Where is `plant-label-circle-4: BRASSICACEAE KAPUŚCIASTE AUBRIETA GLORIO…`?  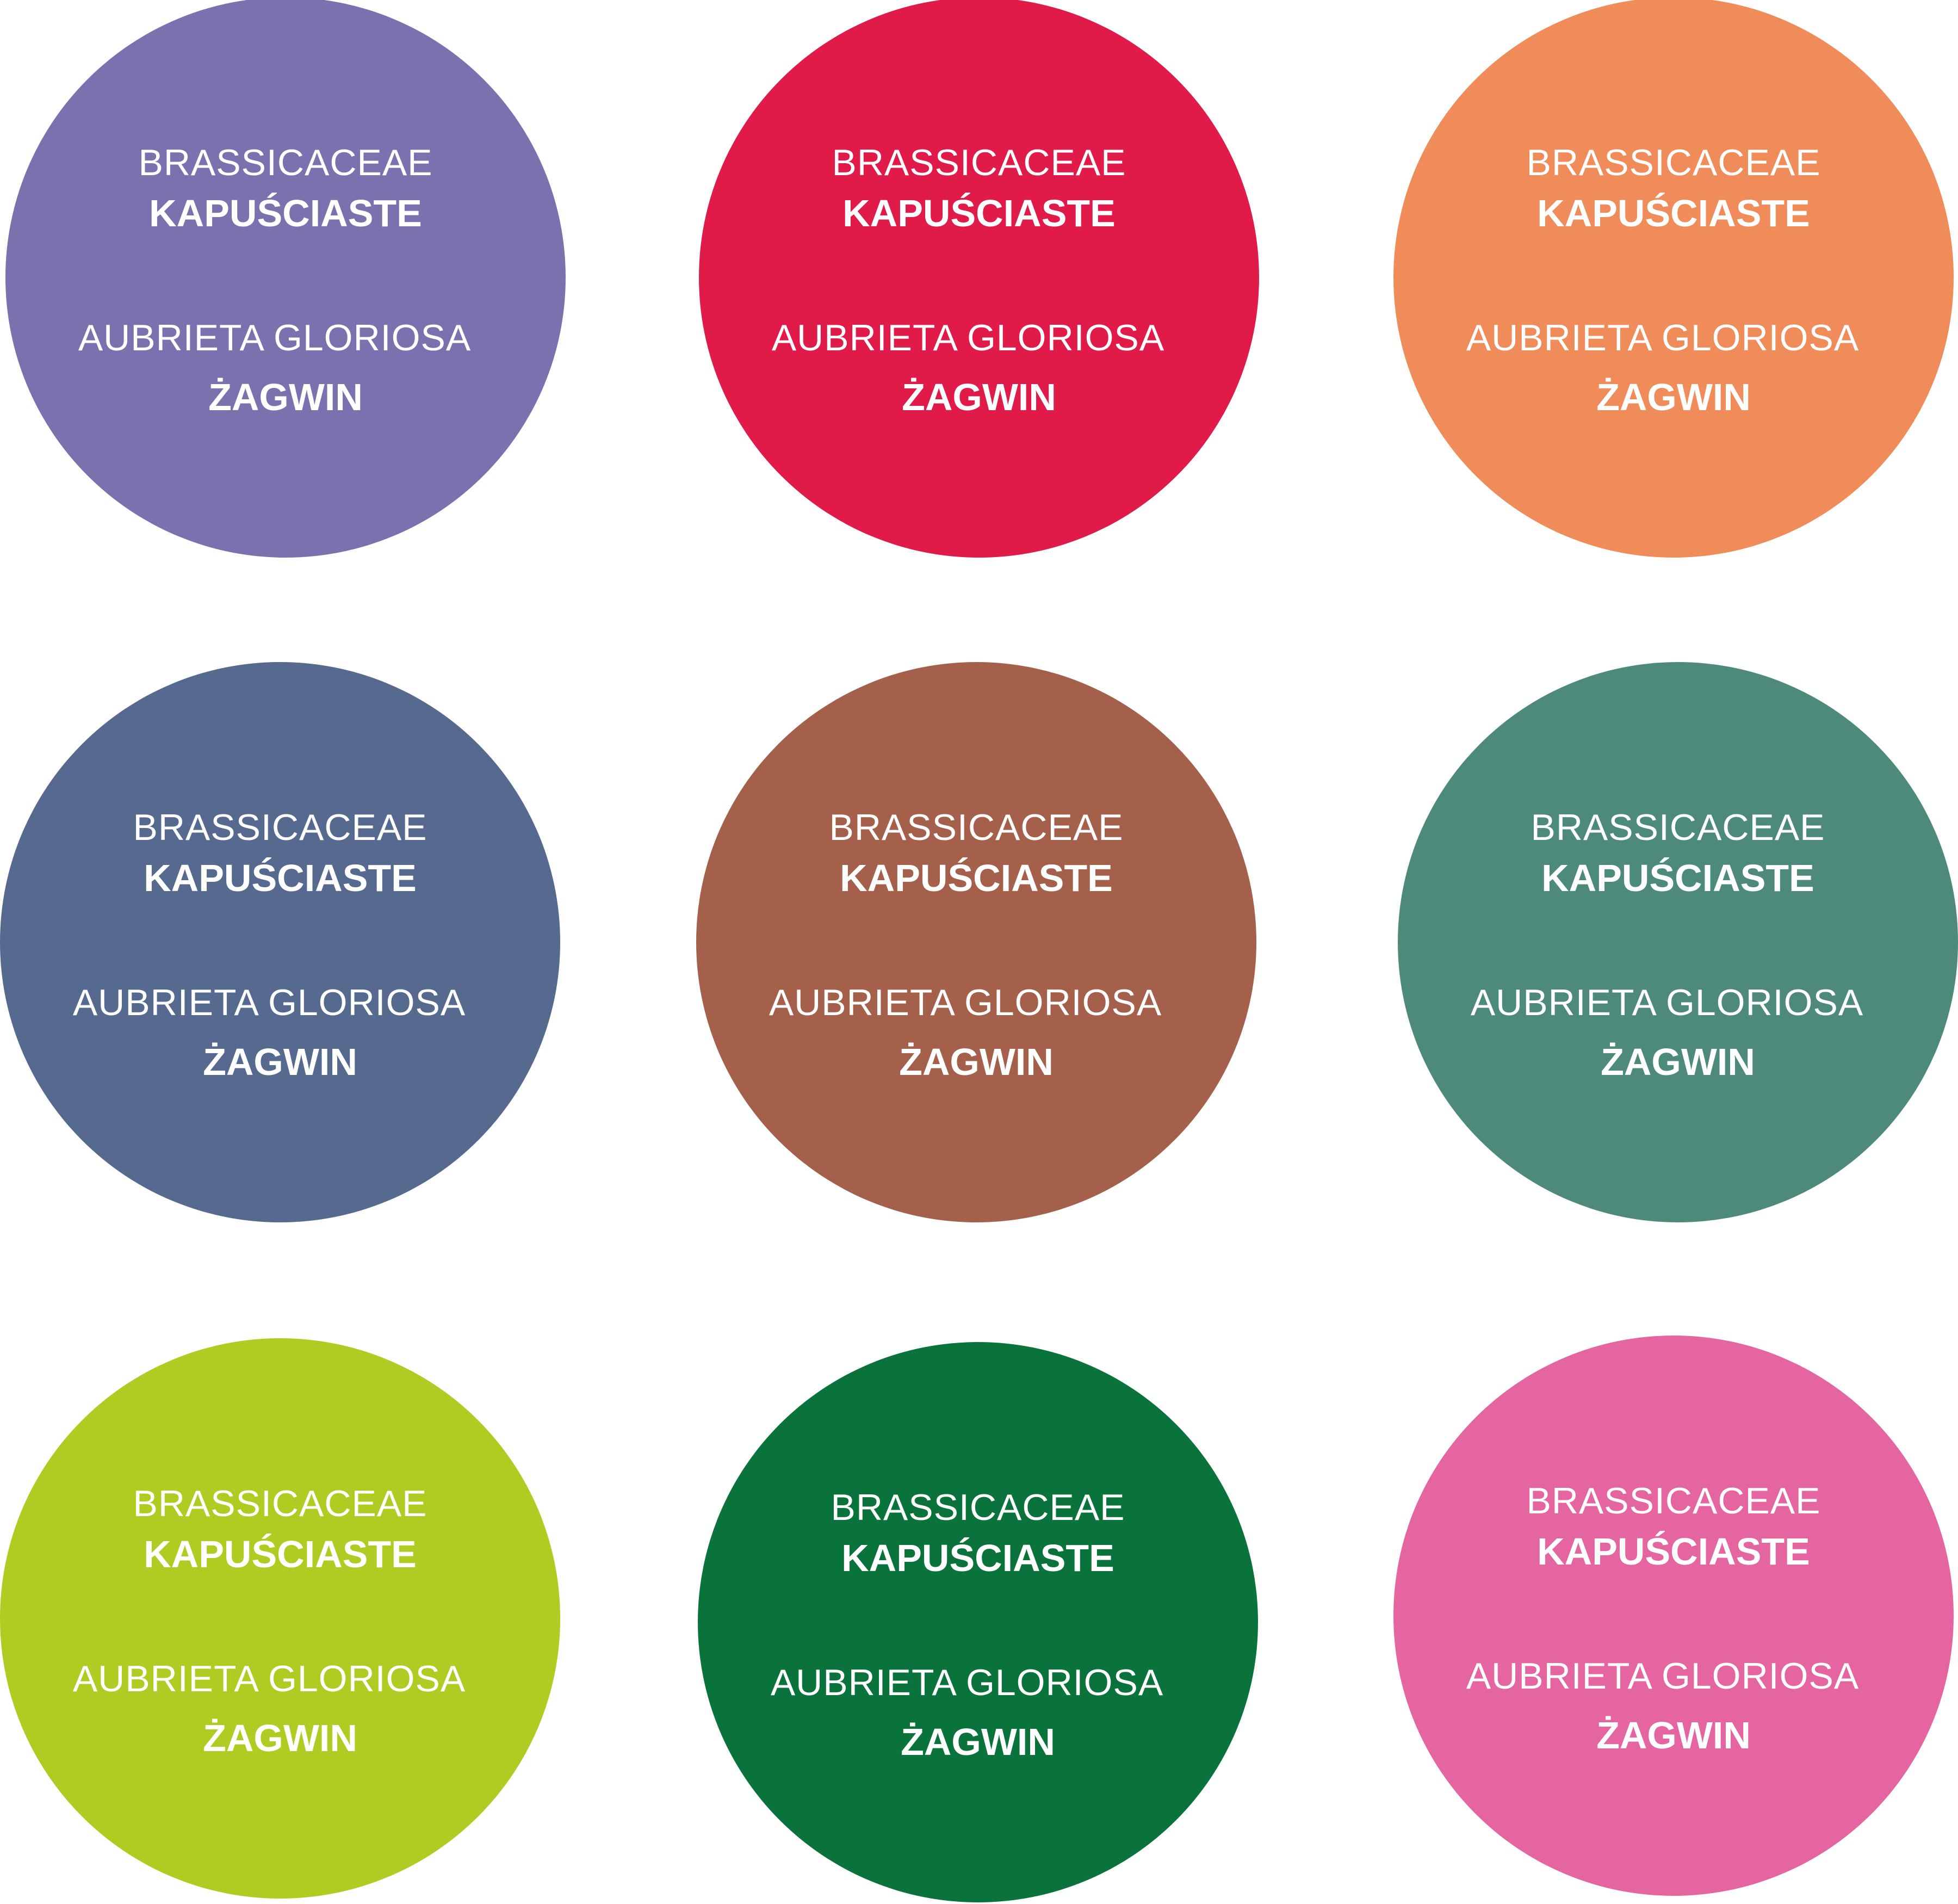
plant-label-circle-4: BRASSICACEAE KAPUŚCIASTE AUBRIETA GLORIO… is located at coordinates (280, 942).